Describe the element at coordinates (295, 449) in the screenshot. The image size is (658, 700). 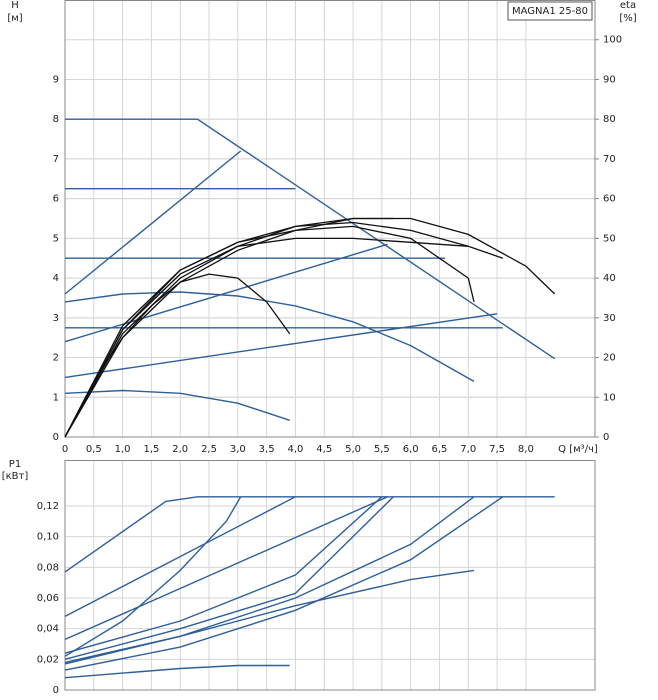
I see `x-tick-label: 4,0` at that location.